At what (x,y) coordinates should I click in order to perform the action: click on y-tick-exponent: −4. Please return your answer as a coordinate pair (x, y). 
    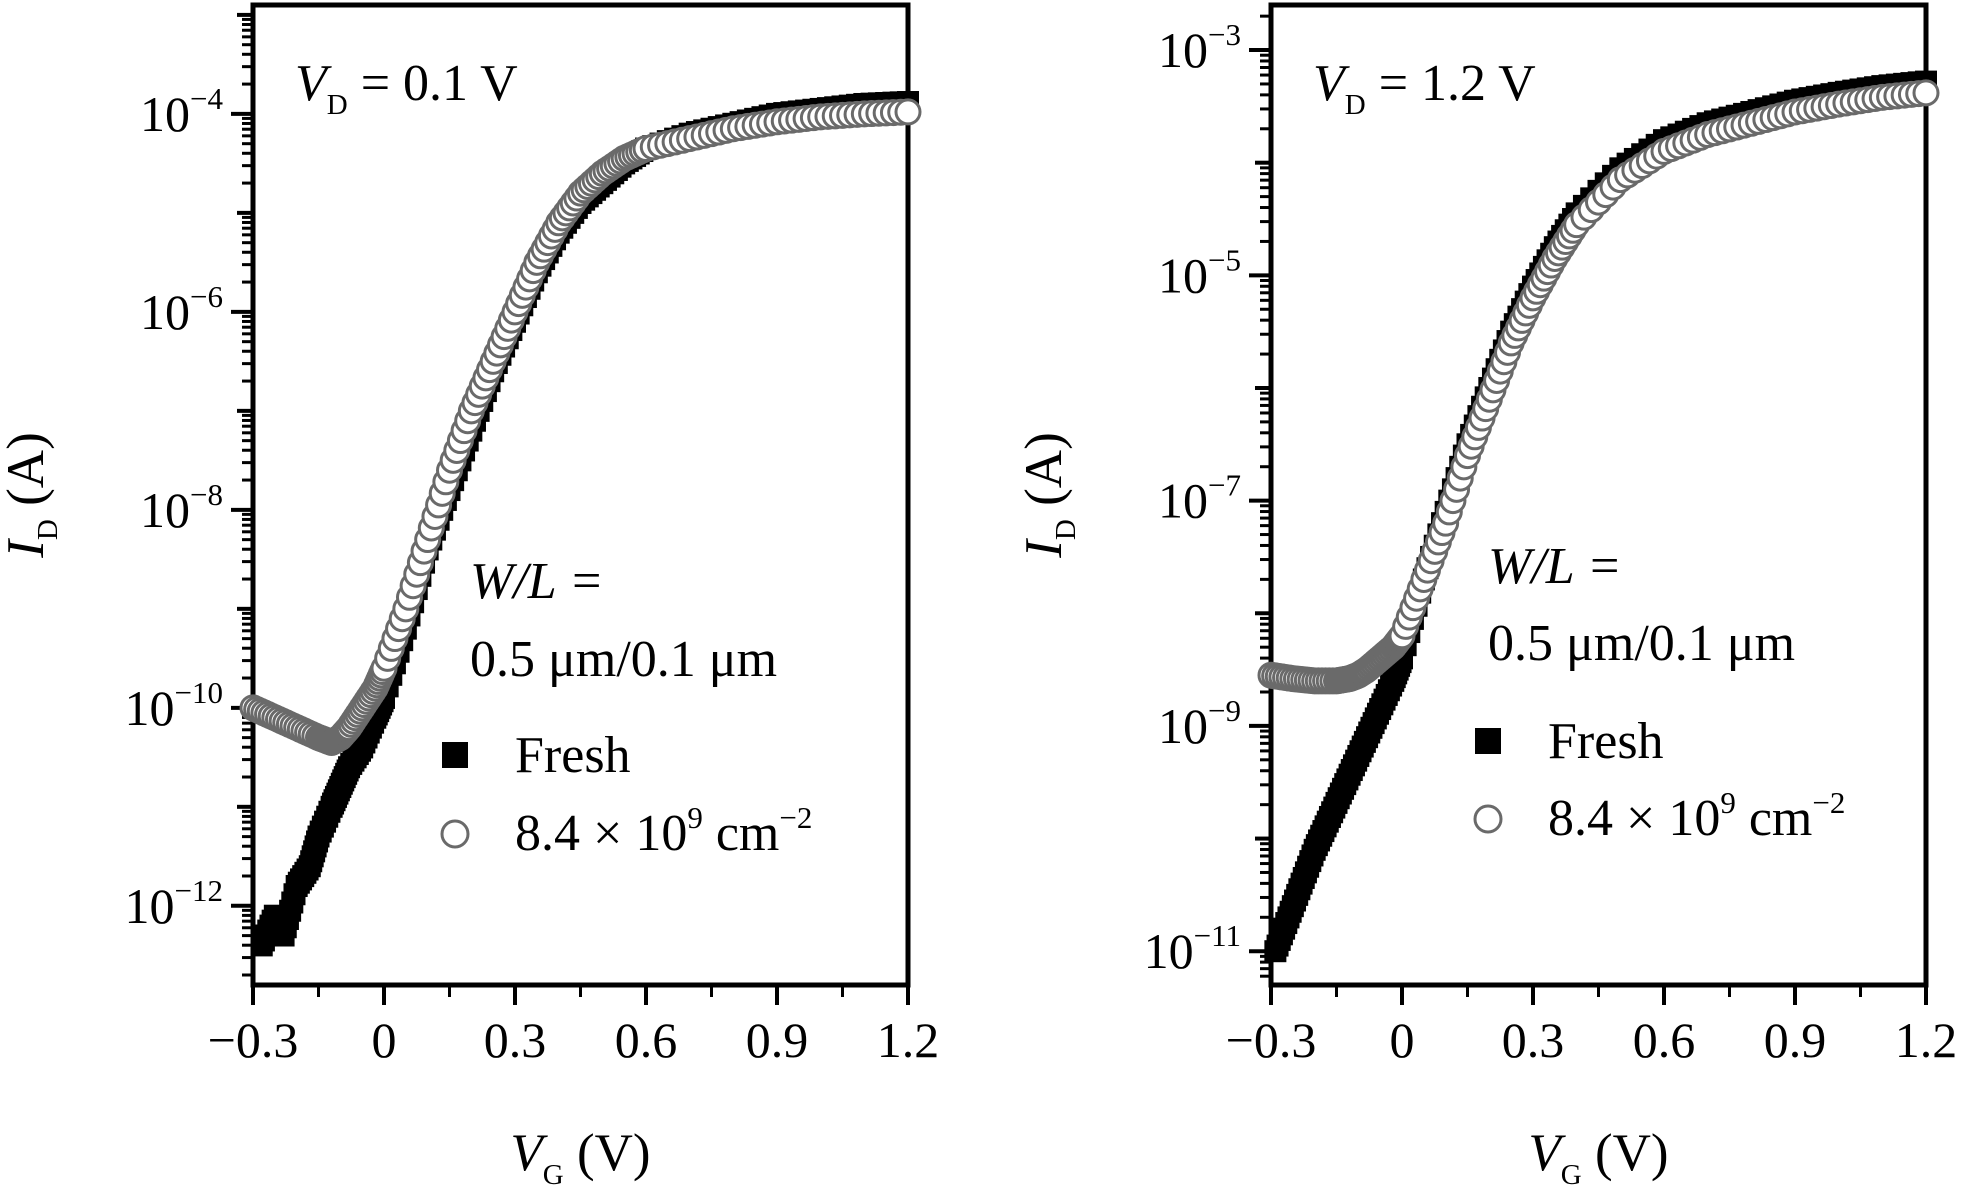
    Looking at the image, I should click on (206, 98).